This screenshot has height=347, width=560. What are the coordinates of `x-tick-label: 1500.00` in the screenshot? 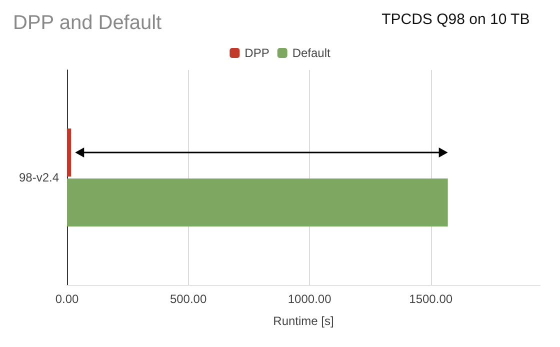 It's located at (431, 299).